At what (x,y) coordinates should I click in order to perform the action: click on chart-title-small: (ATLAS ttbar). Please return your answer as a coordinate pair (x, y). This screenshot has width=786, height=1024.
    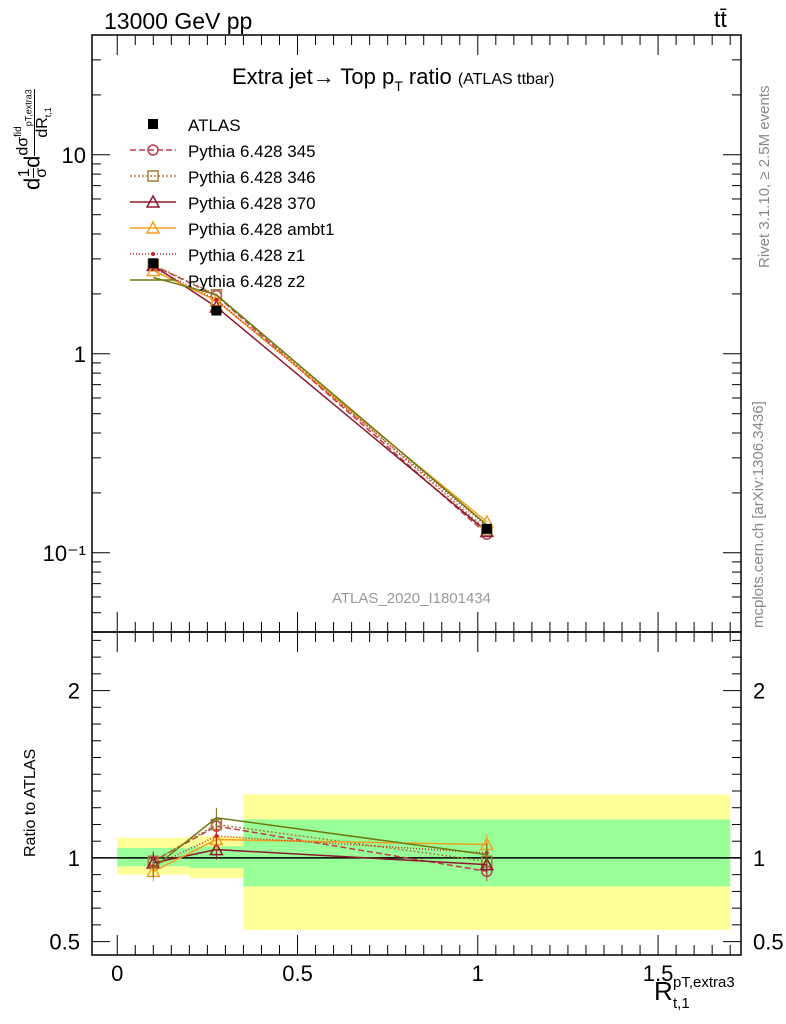
    Looking at the image, I should click on (506, 79).